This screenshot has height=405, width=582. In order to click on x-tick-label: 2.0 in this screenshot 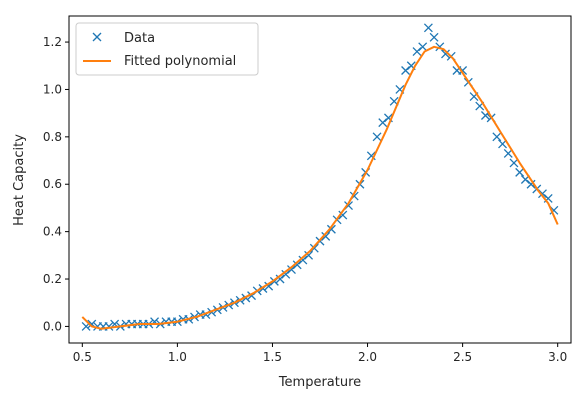, I will do `click(367, 357)`.